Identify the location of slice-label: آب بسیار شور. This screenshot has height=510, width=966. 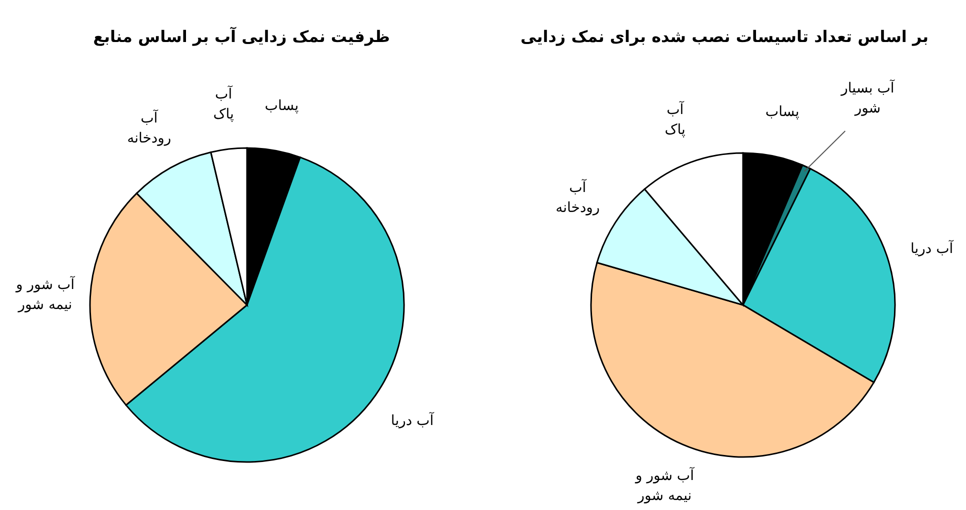
(868, 97).